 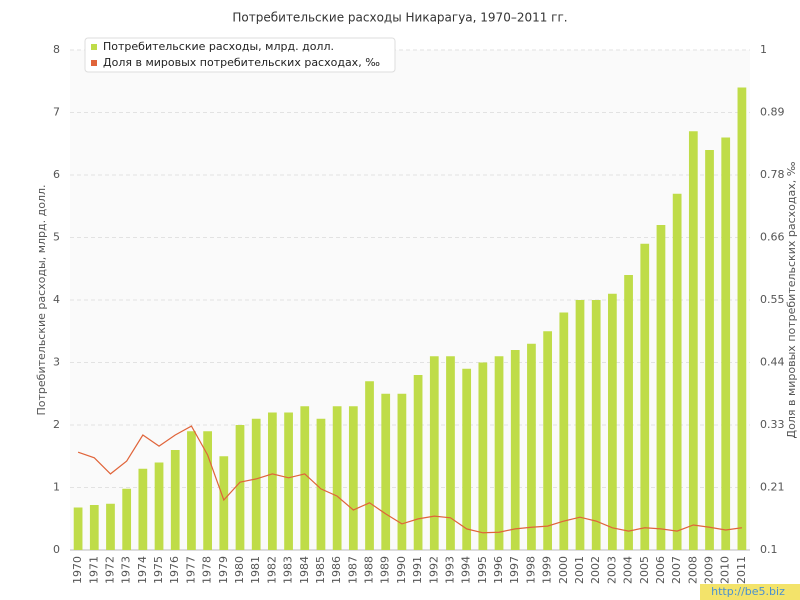 I want to click on y-tick-label: 2, so click(x=56, y=424).